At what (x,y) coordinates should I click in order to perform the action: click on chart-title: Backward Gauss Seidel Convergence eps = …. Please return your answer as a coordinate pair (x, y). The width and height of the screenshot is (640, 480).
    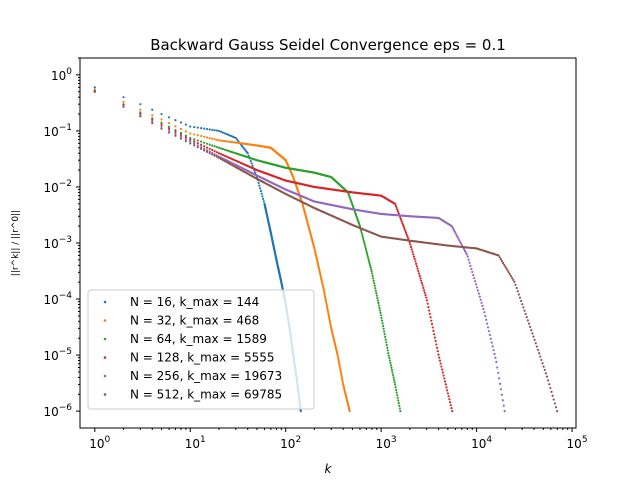
    Looking at the image, I should click on (328, 45).